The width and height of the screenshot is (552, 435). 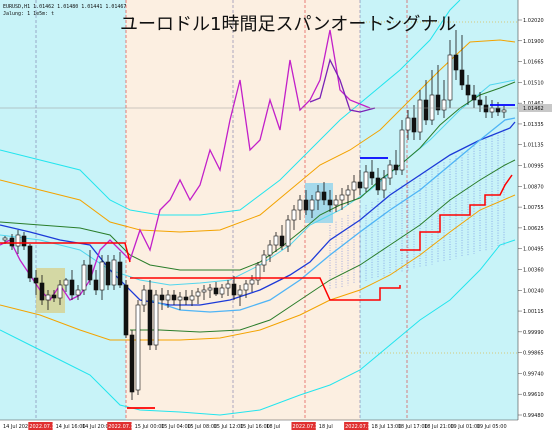 What do you see at coordinates (65, 252) in the screenshot?
I see `red-resistance` at bounding box center [65, 252].